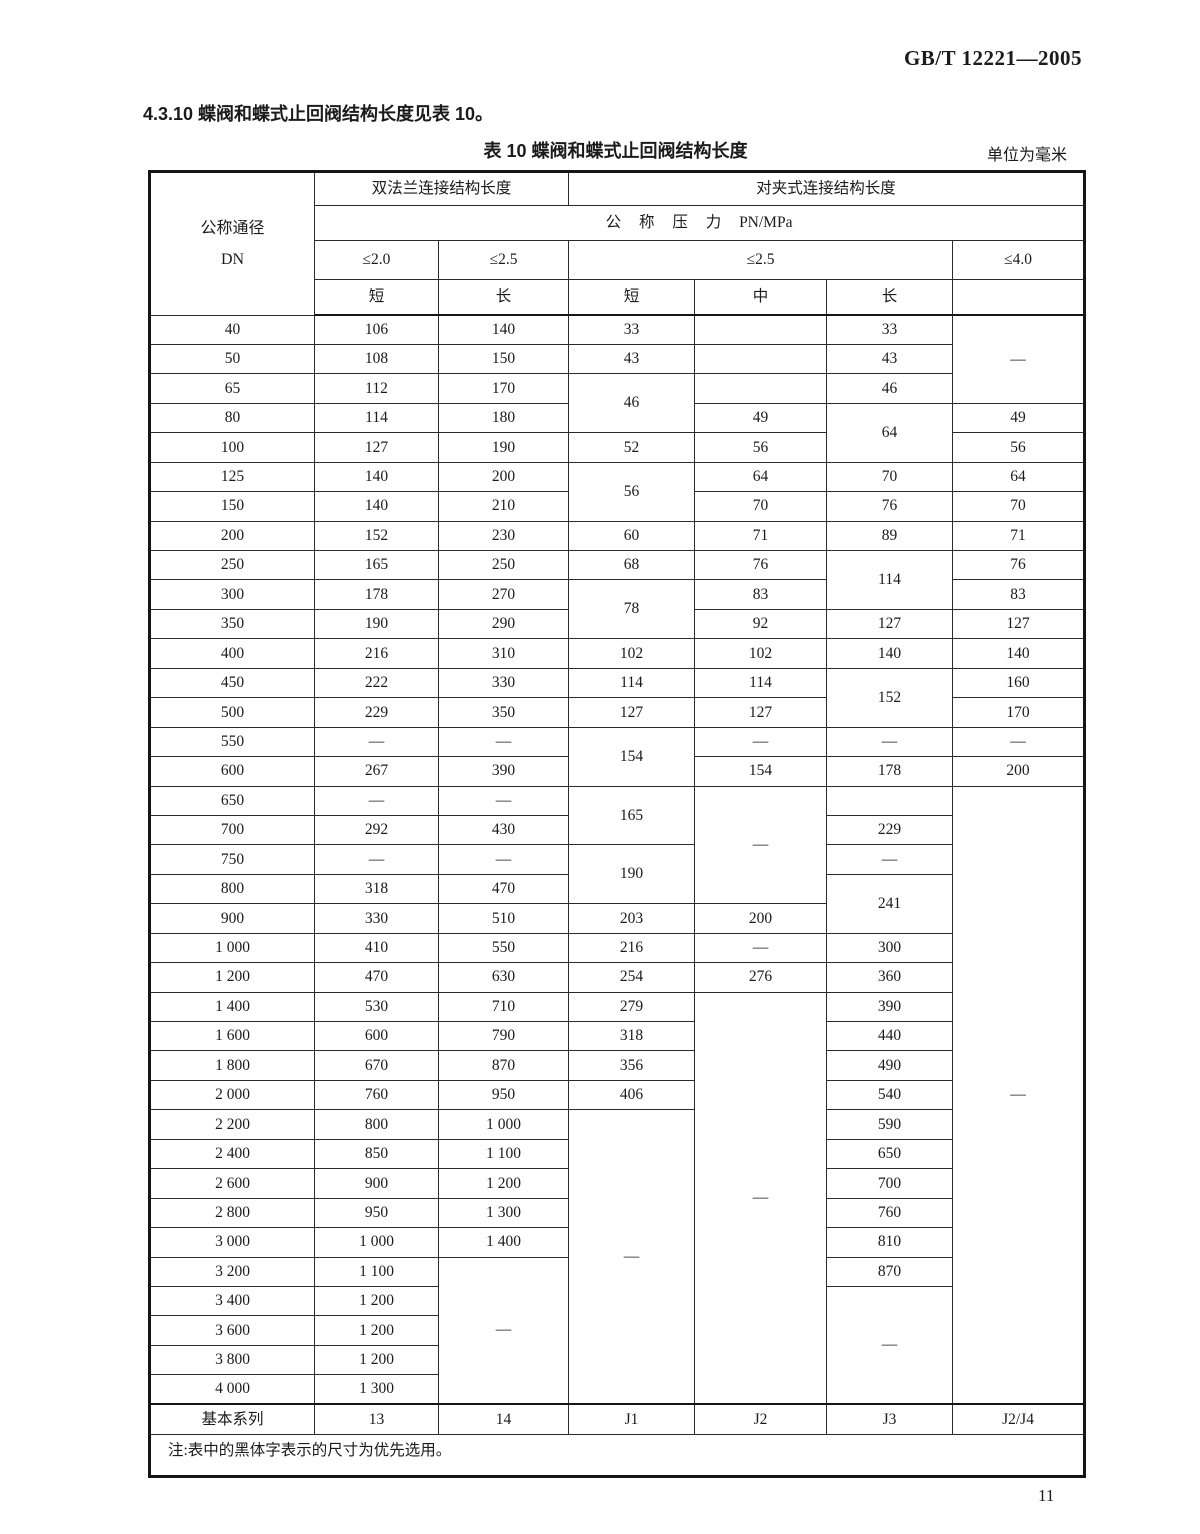  I want to click on dn-cell: 900, so click(232, 918).